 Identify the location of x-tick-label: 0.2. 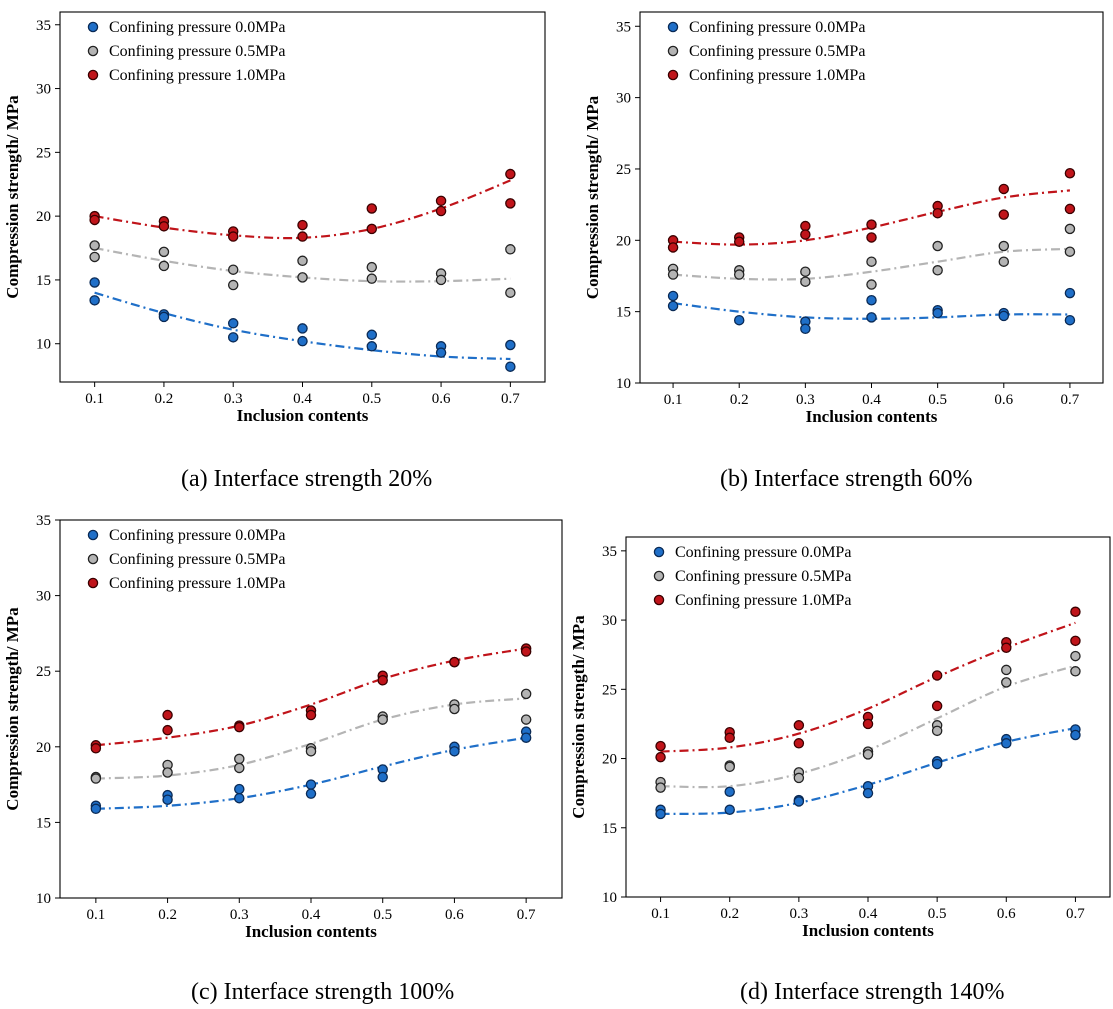
(164, 399).